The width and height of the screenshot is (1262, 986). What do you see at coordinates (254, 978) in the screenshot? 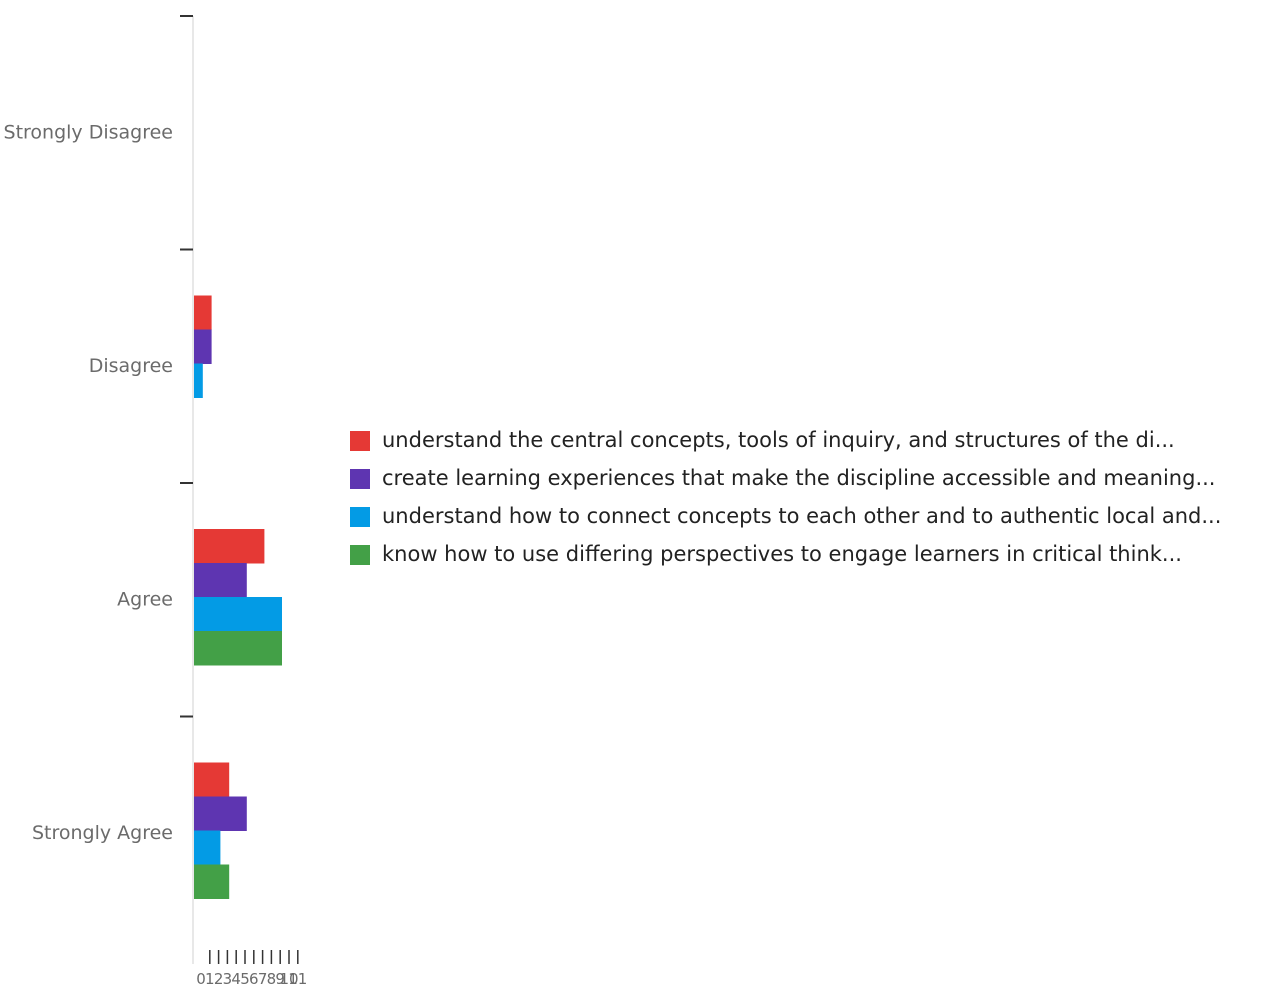
I see `x-tick-label: 6` at bounding box center [254, 978].